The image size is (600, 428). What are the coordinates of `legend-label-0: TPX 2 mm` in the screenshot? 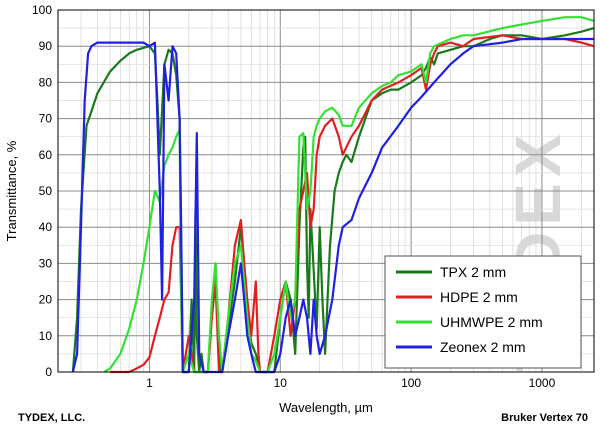 It's located at (473, 272).